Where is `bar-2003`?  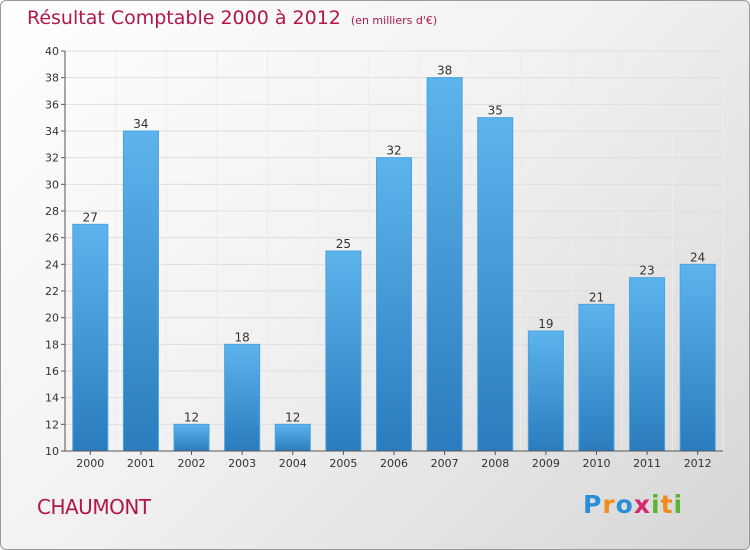
bar-2003 is located at coordinates (242, 397).